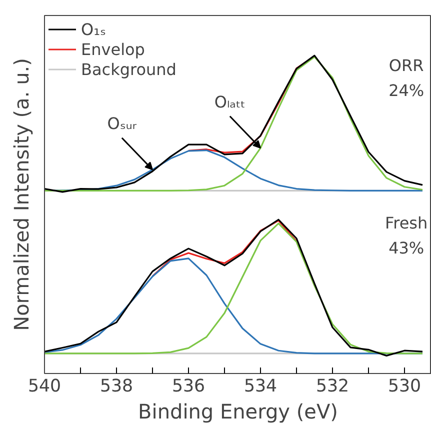  What do you see at coordinates (230, 102) in the screenshot?
I see `annotation: Oₗₐₜₜ` at bounding box center [230, 102].